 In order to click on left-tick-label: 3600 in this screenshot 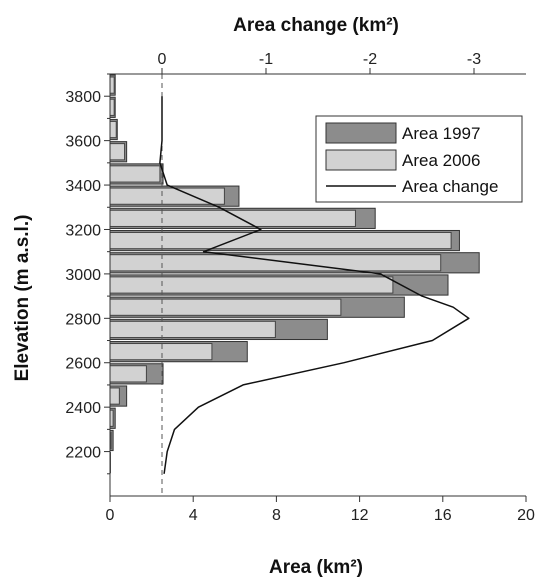, I will do `click(83, 142)`.